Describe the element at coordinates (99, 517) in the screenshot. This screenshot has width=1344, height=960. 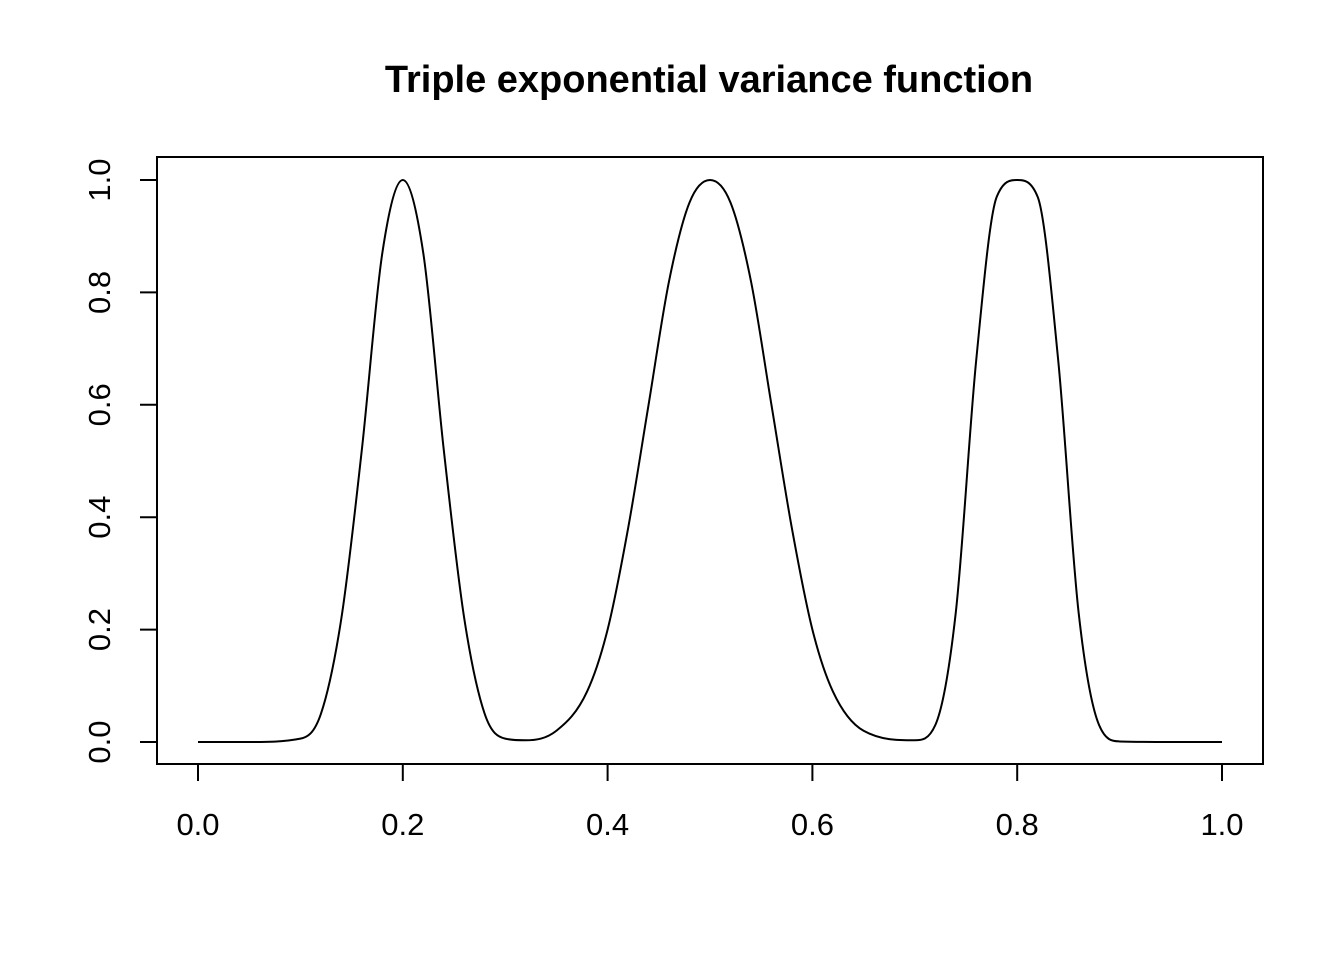
I see `y-tick-label: 0.4` at that location.